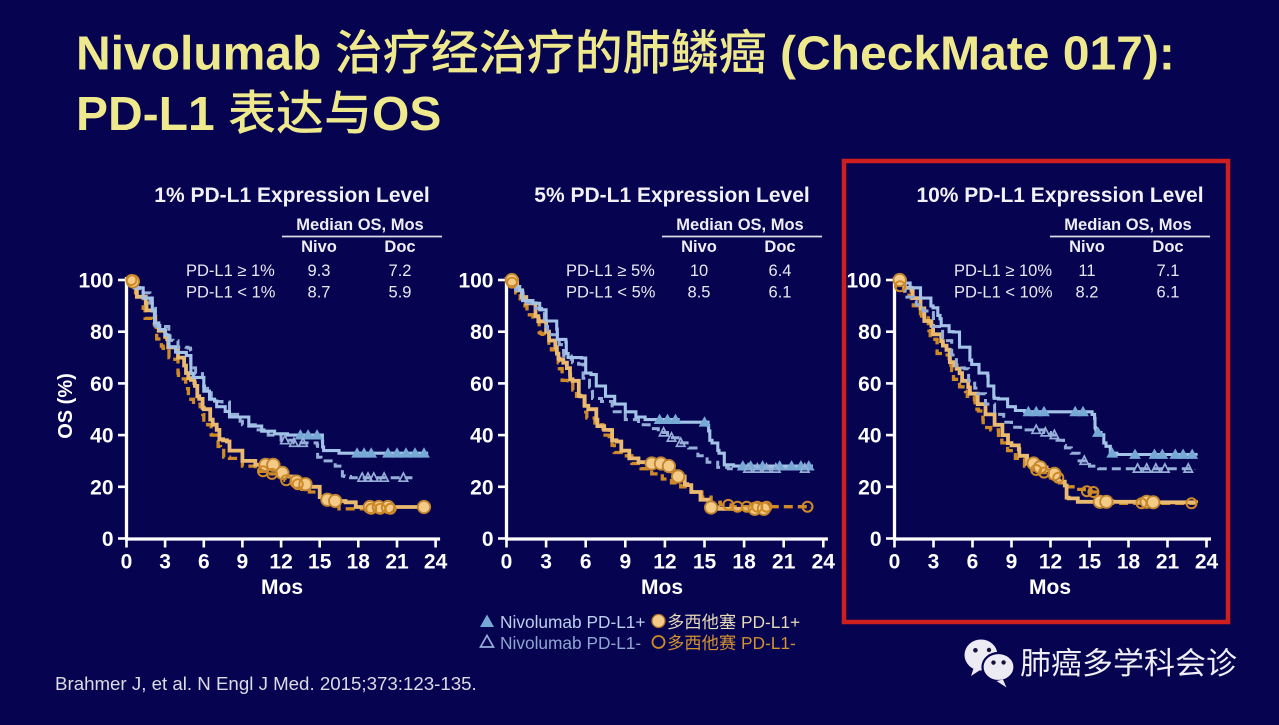 Image resolution: width=1279 pixels, height=725 pixels. Describe the element at coordinates (780, 271) in the screenshot. I see `svg-text: 6.4` at that location.